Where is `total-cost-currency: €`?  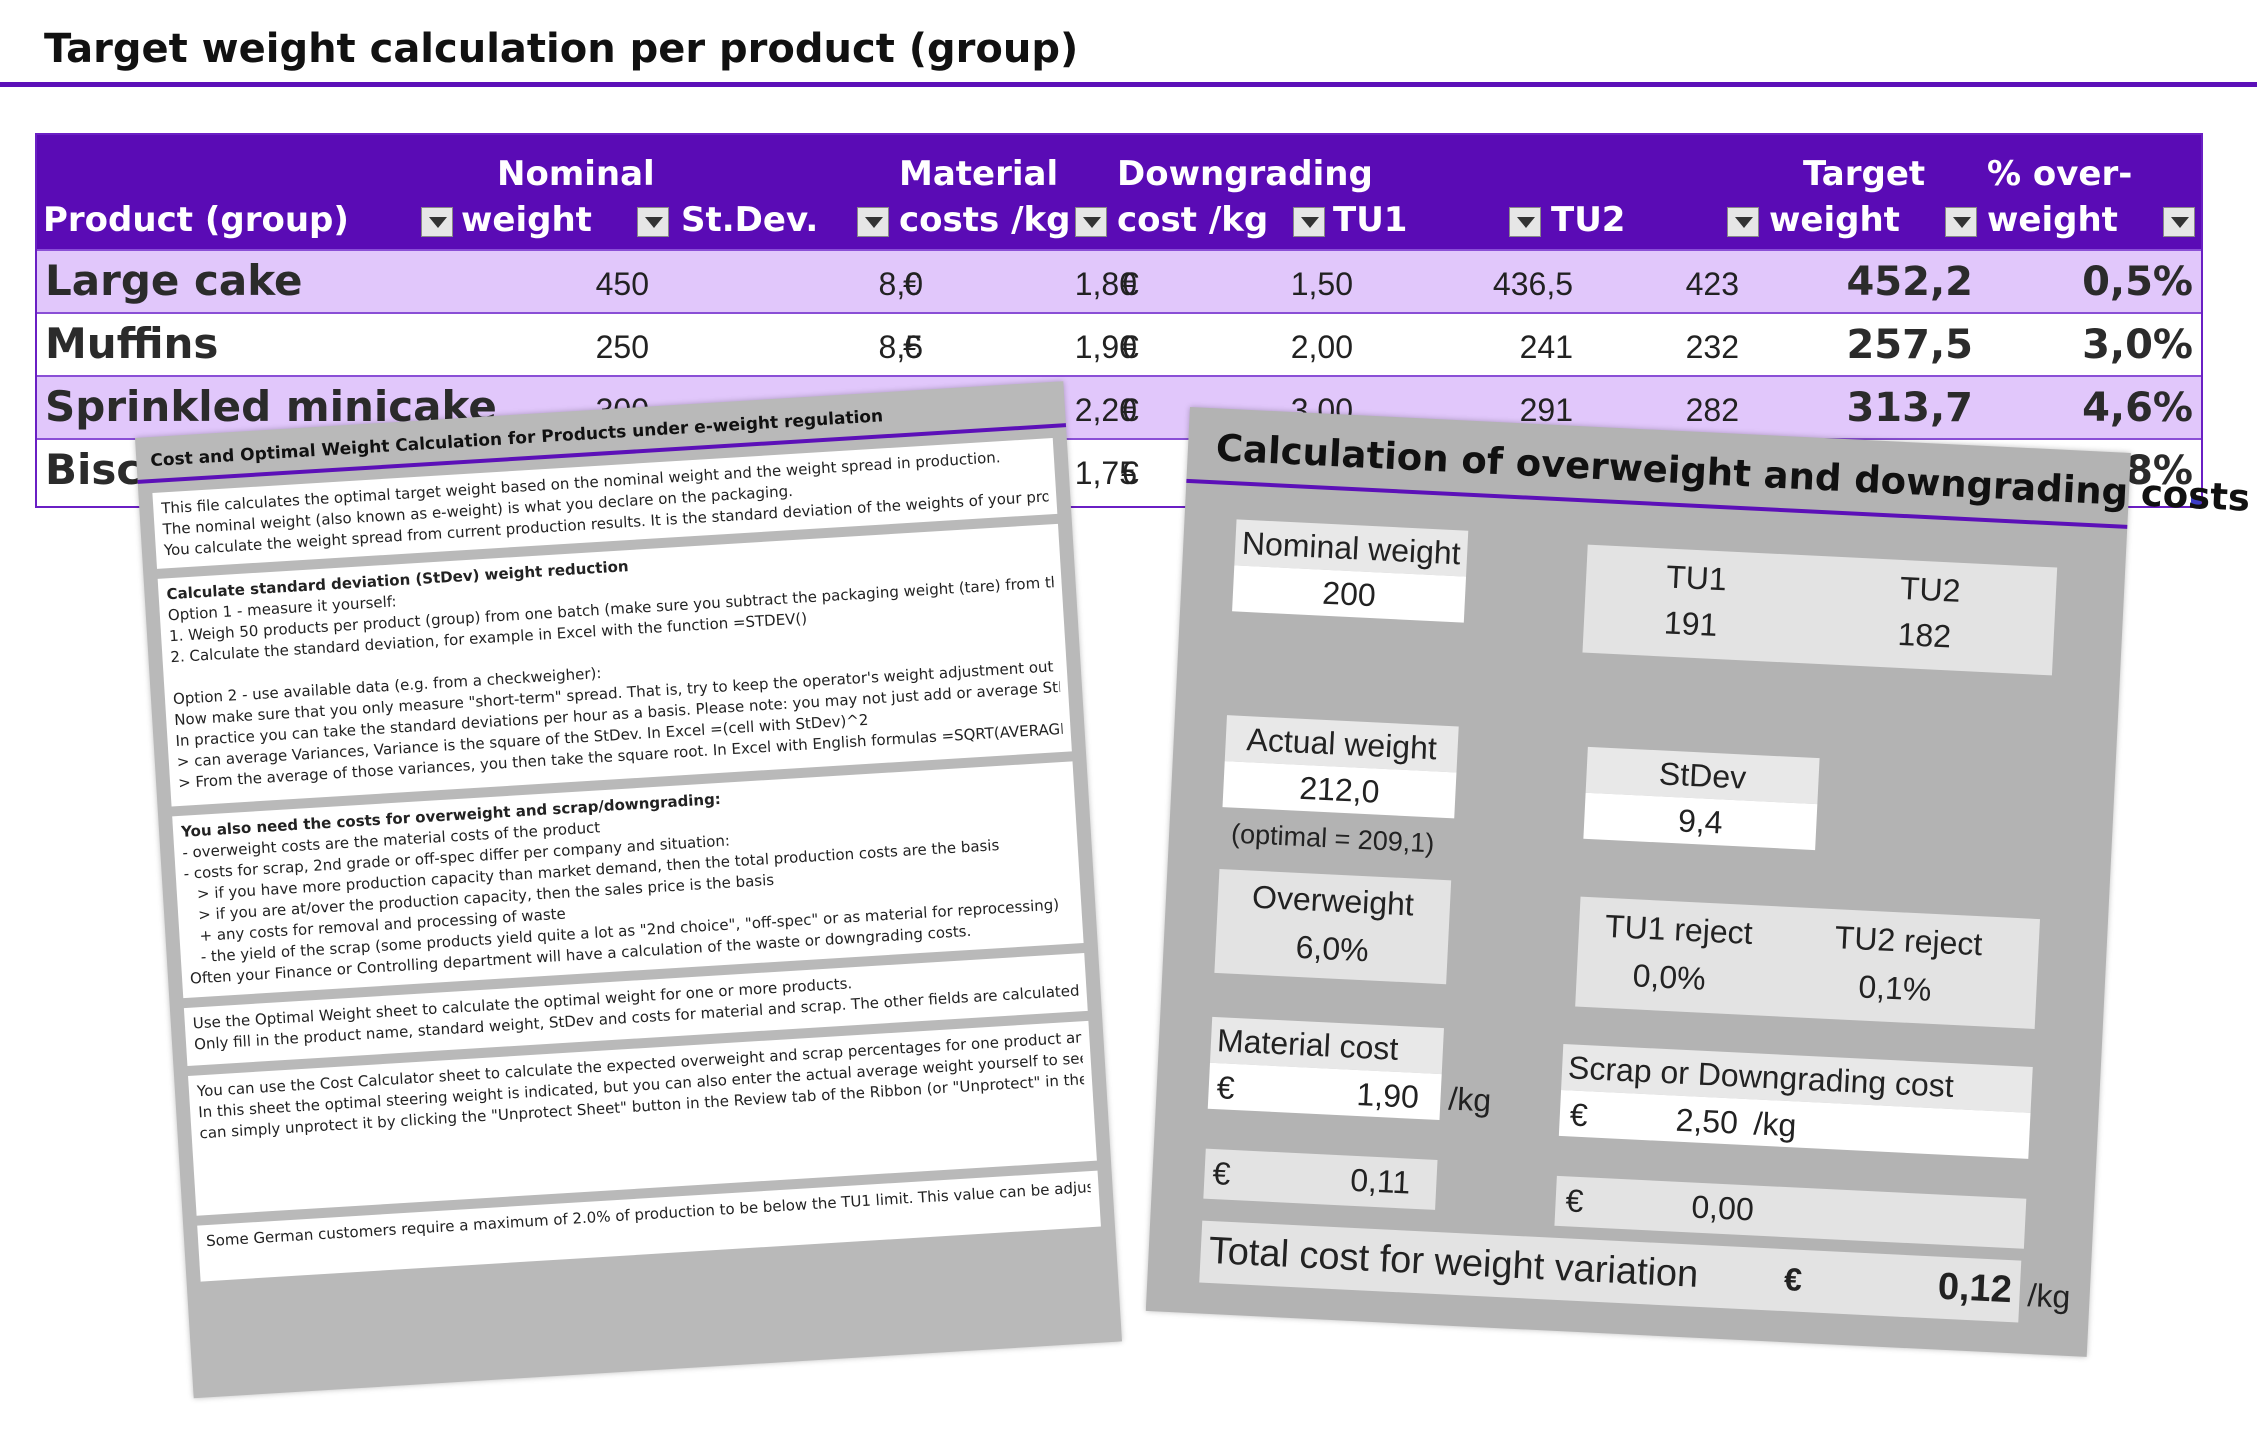 total-cost-currency: € is located at coordinates (1793, 1279).